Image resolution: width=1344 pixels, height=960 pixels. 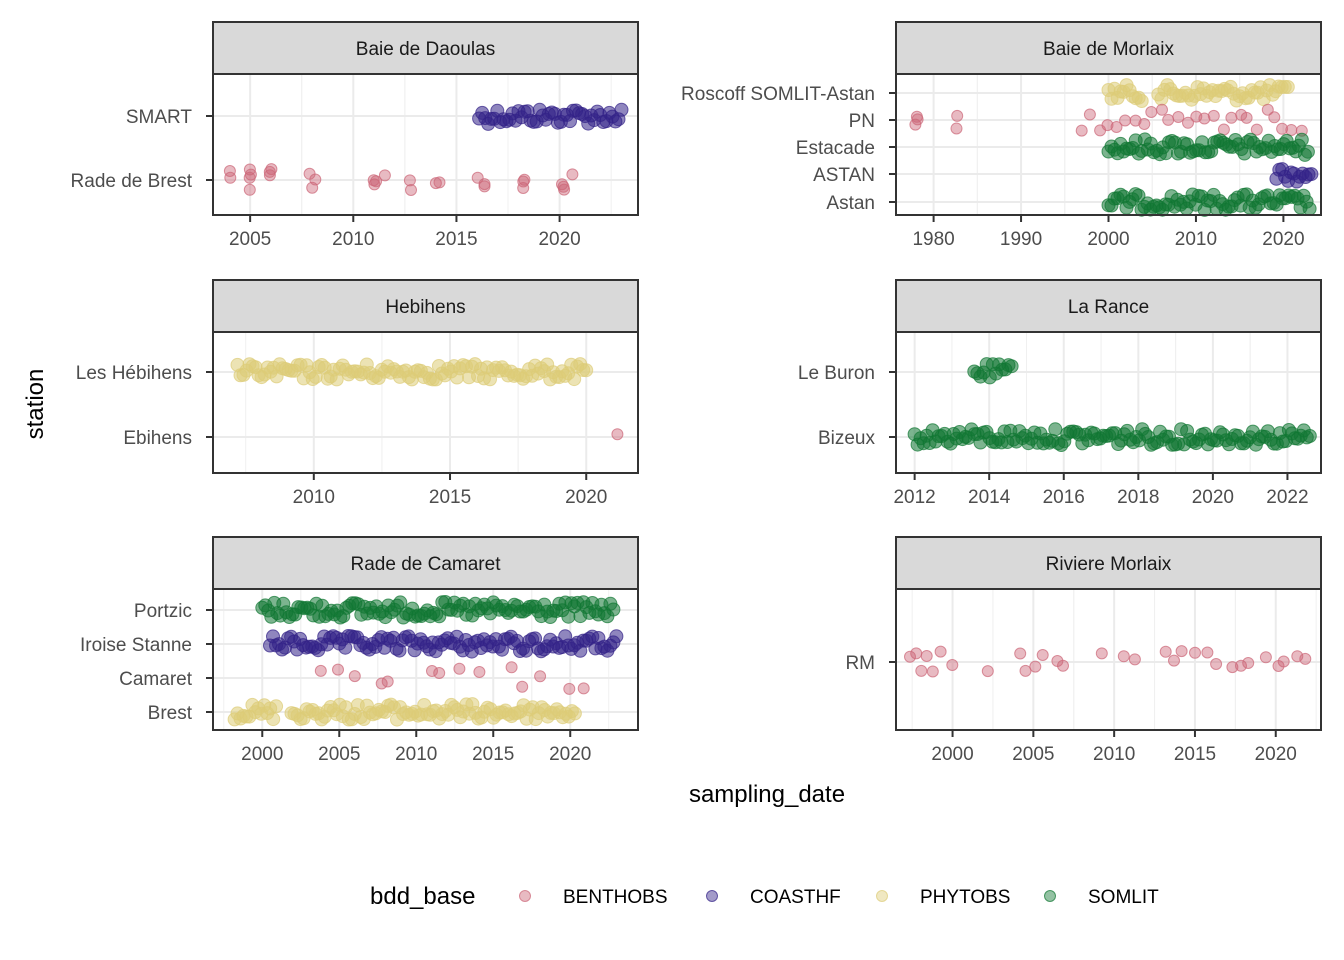 I want to click on legend-key-phytobs, so click(x=882, y=896).